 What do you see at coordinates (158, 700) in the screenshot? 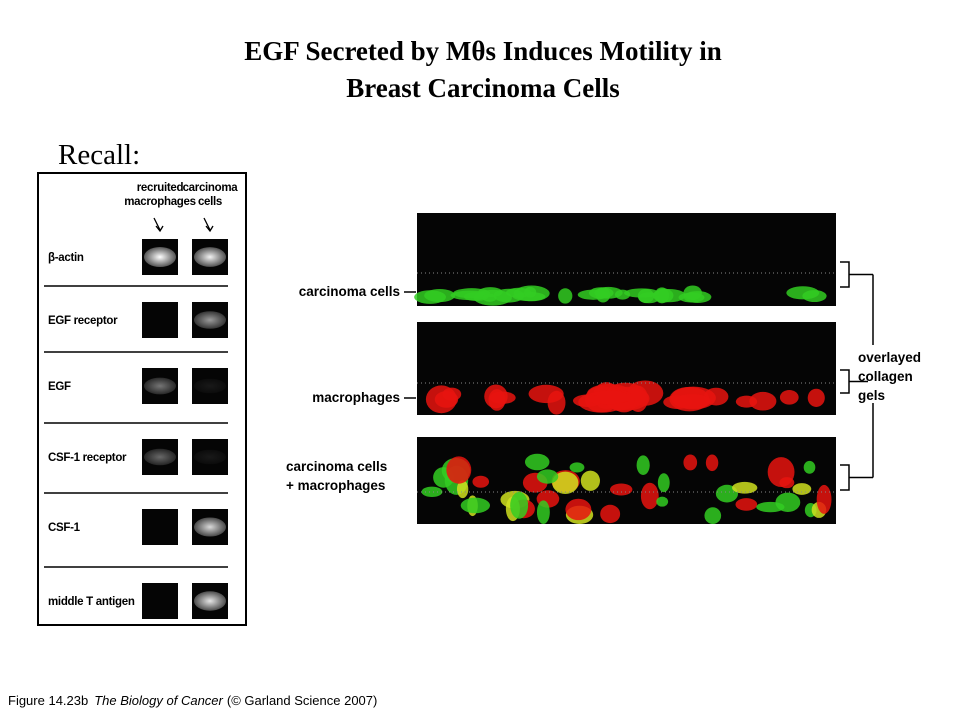
I see `caption-book: The Biology of Cancer` at bounding box center [158, 700].